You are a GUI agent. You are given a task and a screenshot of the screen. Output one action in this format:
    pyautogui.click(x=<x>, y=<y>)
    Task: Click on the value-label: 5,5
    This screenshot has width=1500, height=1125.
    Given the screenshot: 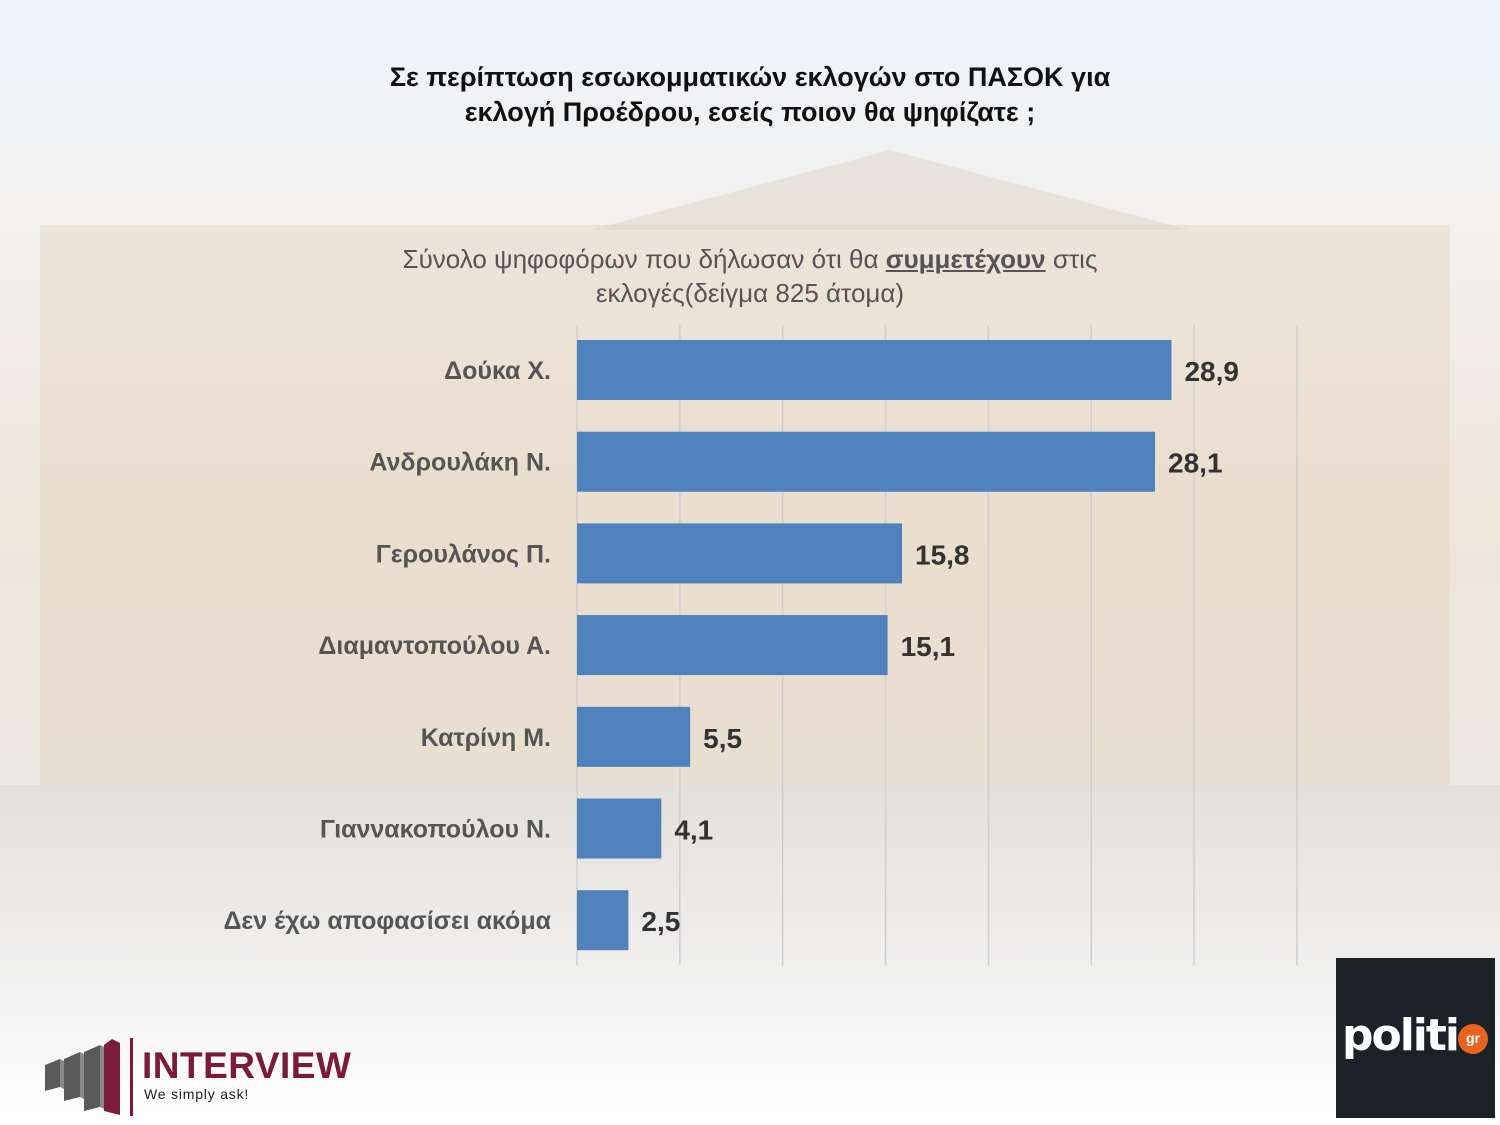 What is the action you would take?
    pyautogui.click(x=722, y=738)
    